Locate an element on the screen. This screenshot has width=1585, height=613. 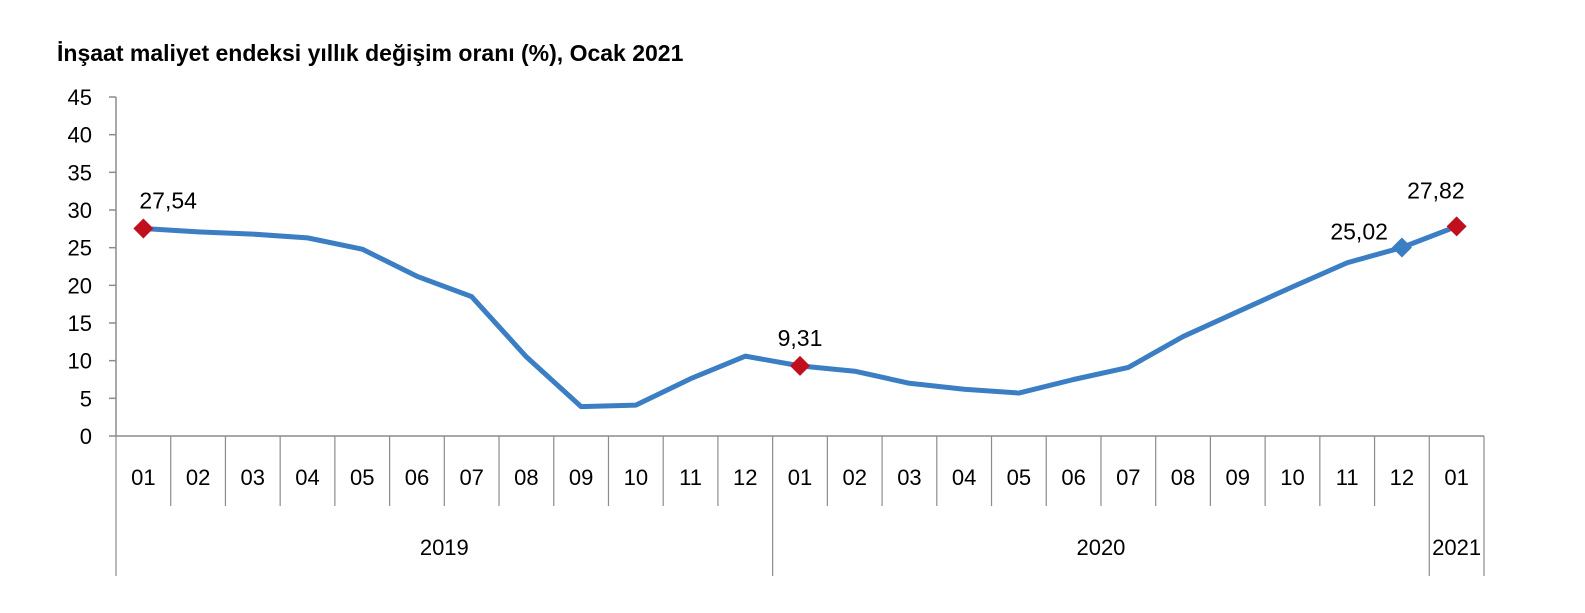
y-axis-ticks: 0 5 10 15 20 25 30 35 40 45 is located at coordinates (92, 267).